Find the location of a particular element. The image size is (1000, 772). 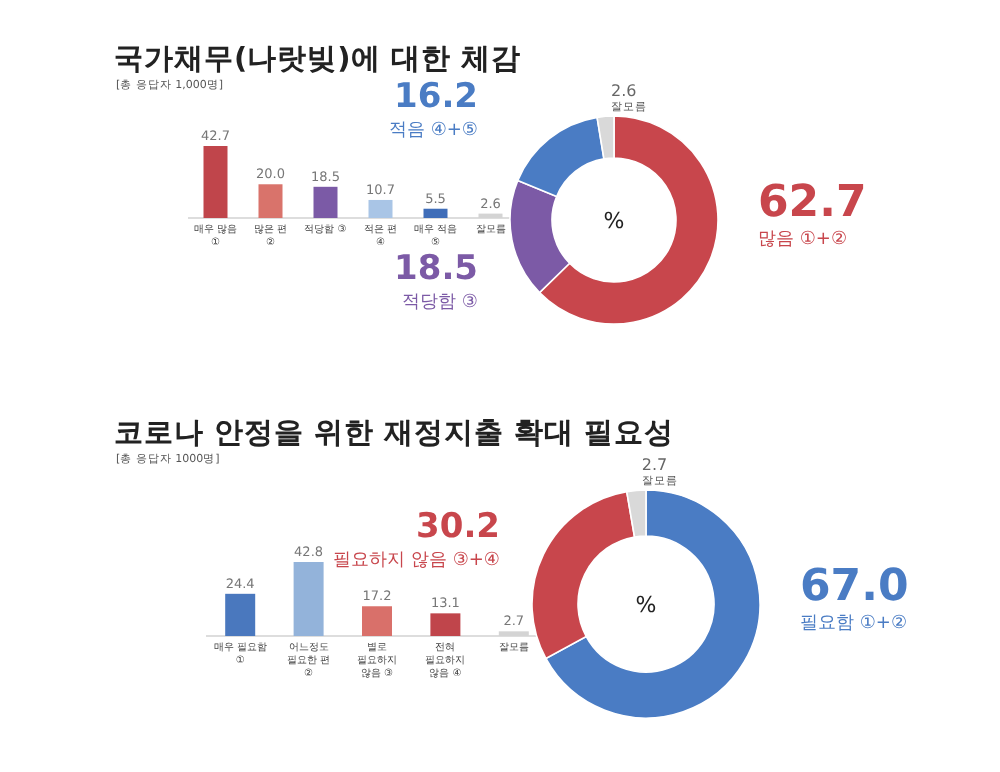

data-label: 62.7 is located at coordinates (812, 203).